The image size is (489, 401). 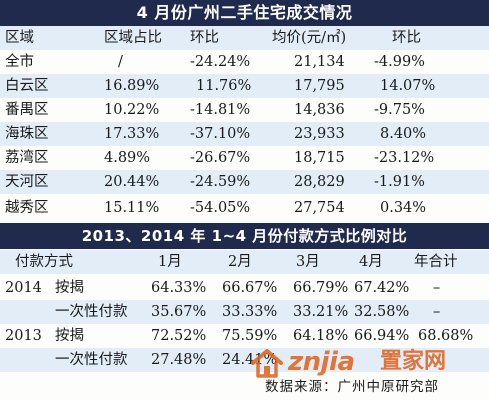 What do you see at coordinates (170, 262) in the screenshot?
I see `header-month-1: 1月` at bounding box center [170, 262].